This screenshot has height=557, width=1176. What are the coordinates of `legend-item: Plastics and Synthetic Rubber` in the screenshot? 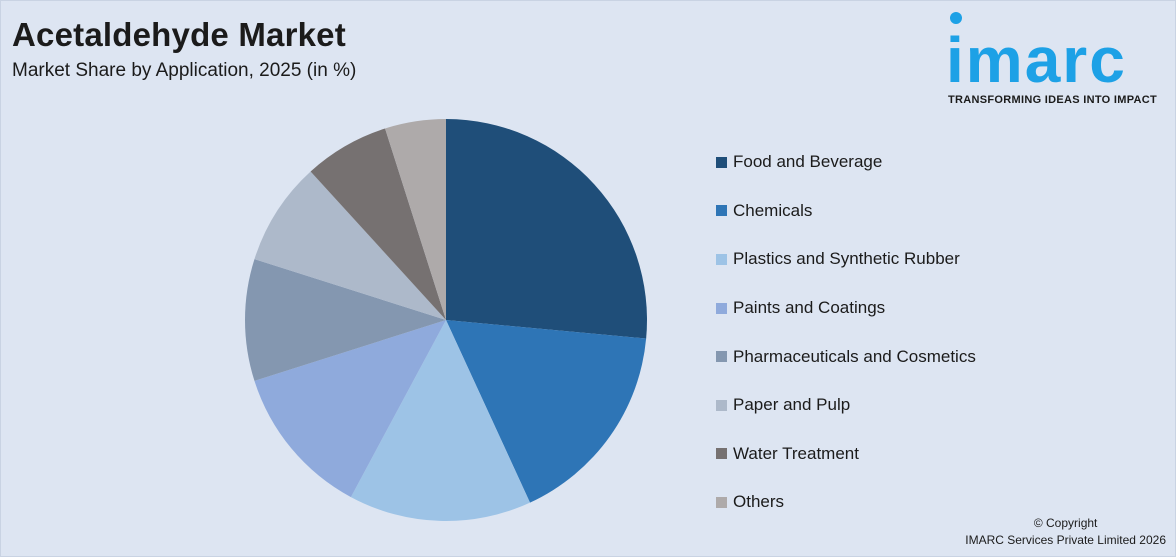 It's located at (846, 259).